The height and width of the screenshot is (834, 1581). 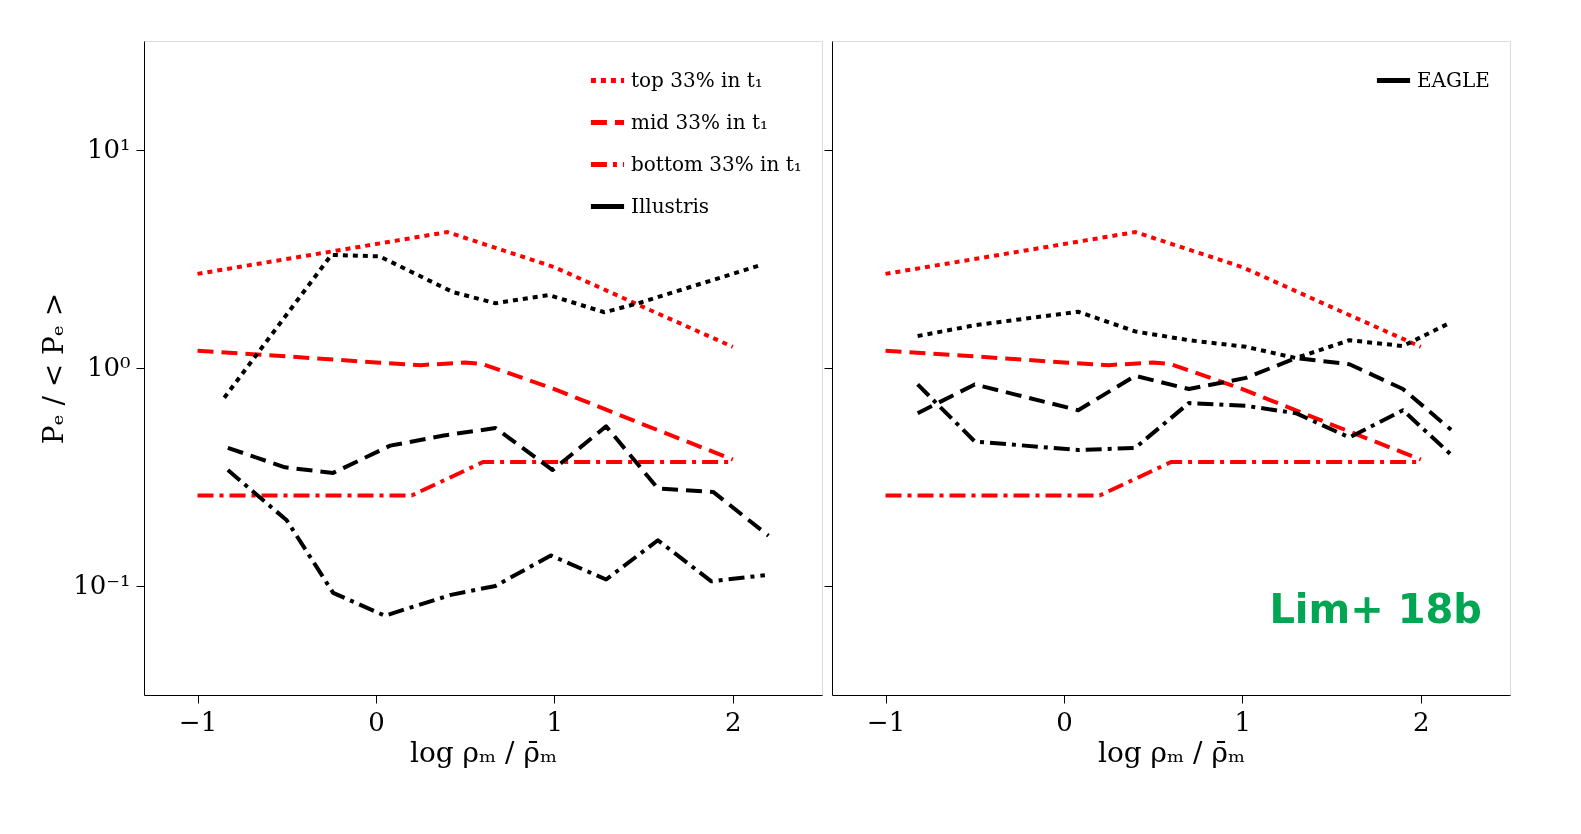 I want to click on y-axis-title: Pₑ / < Pₑ >, so click(x=54, y=368).